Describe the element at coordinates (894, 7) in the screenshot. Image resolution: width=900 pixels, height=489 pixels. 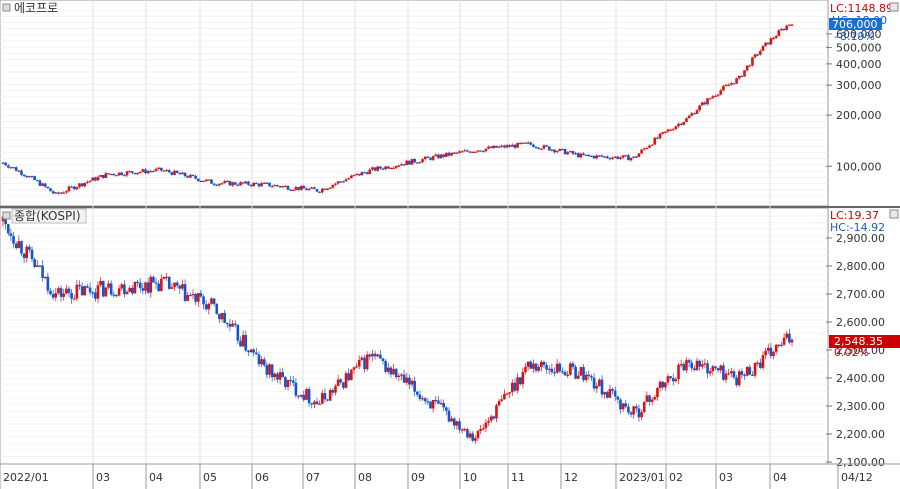
I see `top-panel-menu-icon` at that location.